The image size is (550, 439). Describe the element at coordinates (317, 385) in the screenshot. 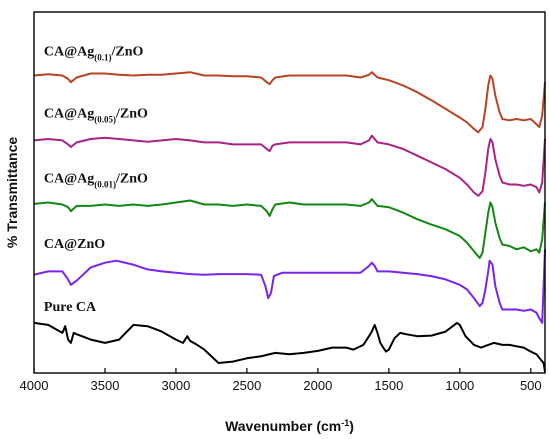

I see `x-tick-label-4: 2000` at that location.